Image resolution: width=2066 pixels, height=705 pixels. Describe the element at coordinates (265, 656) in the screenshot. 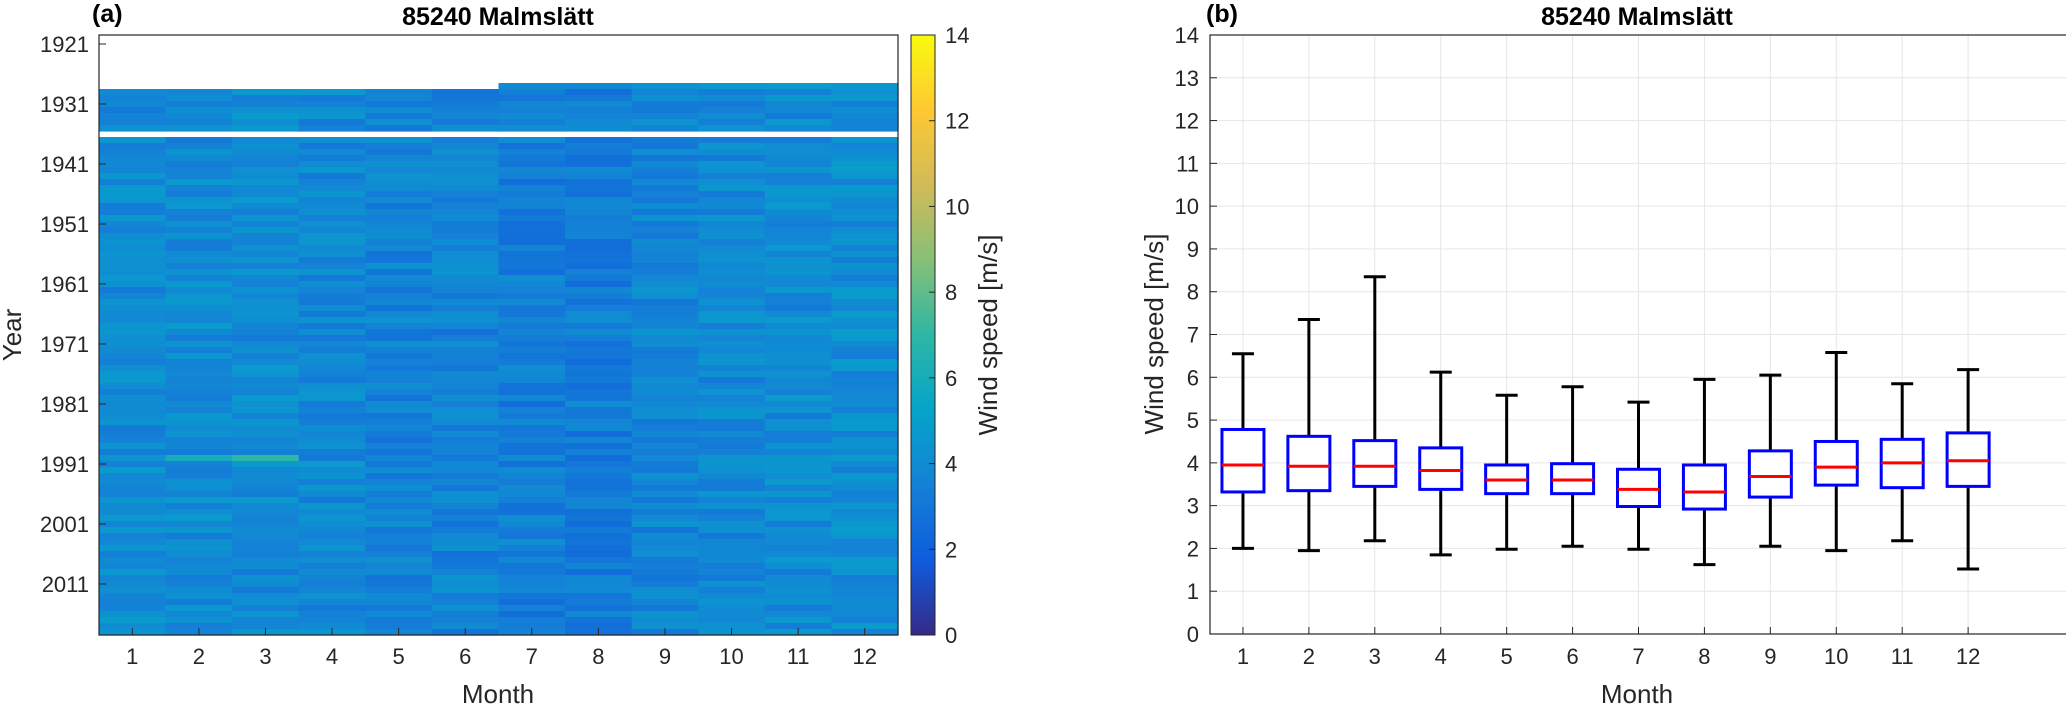

I see `heatmap-x-tick-label: 3` at that location.